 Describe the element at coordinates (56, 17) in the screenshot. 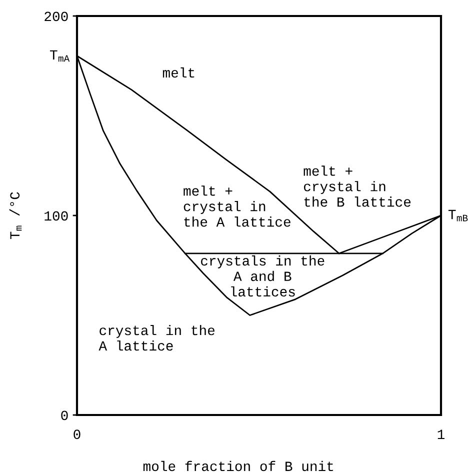

I see `y-tick-label: 200` at that location.